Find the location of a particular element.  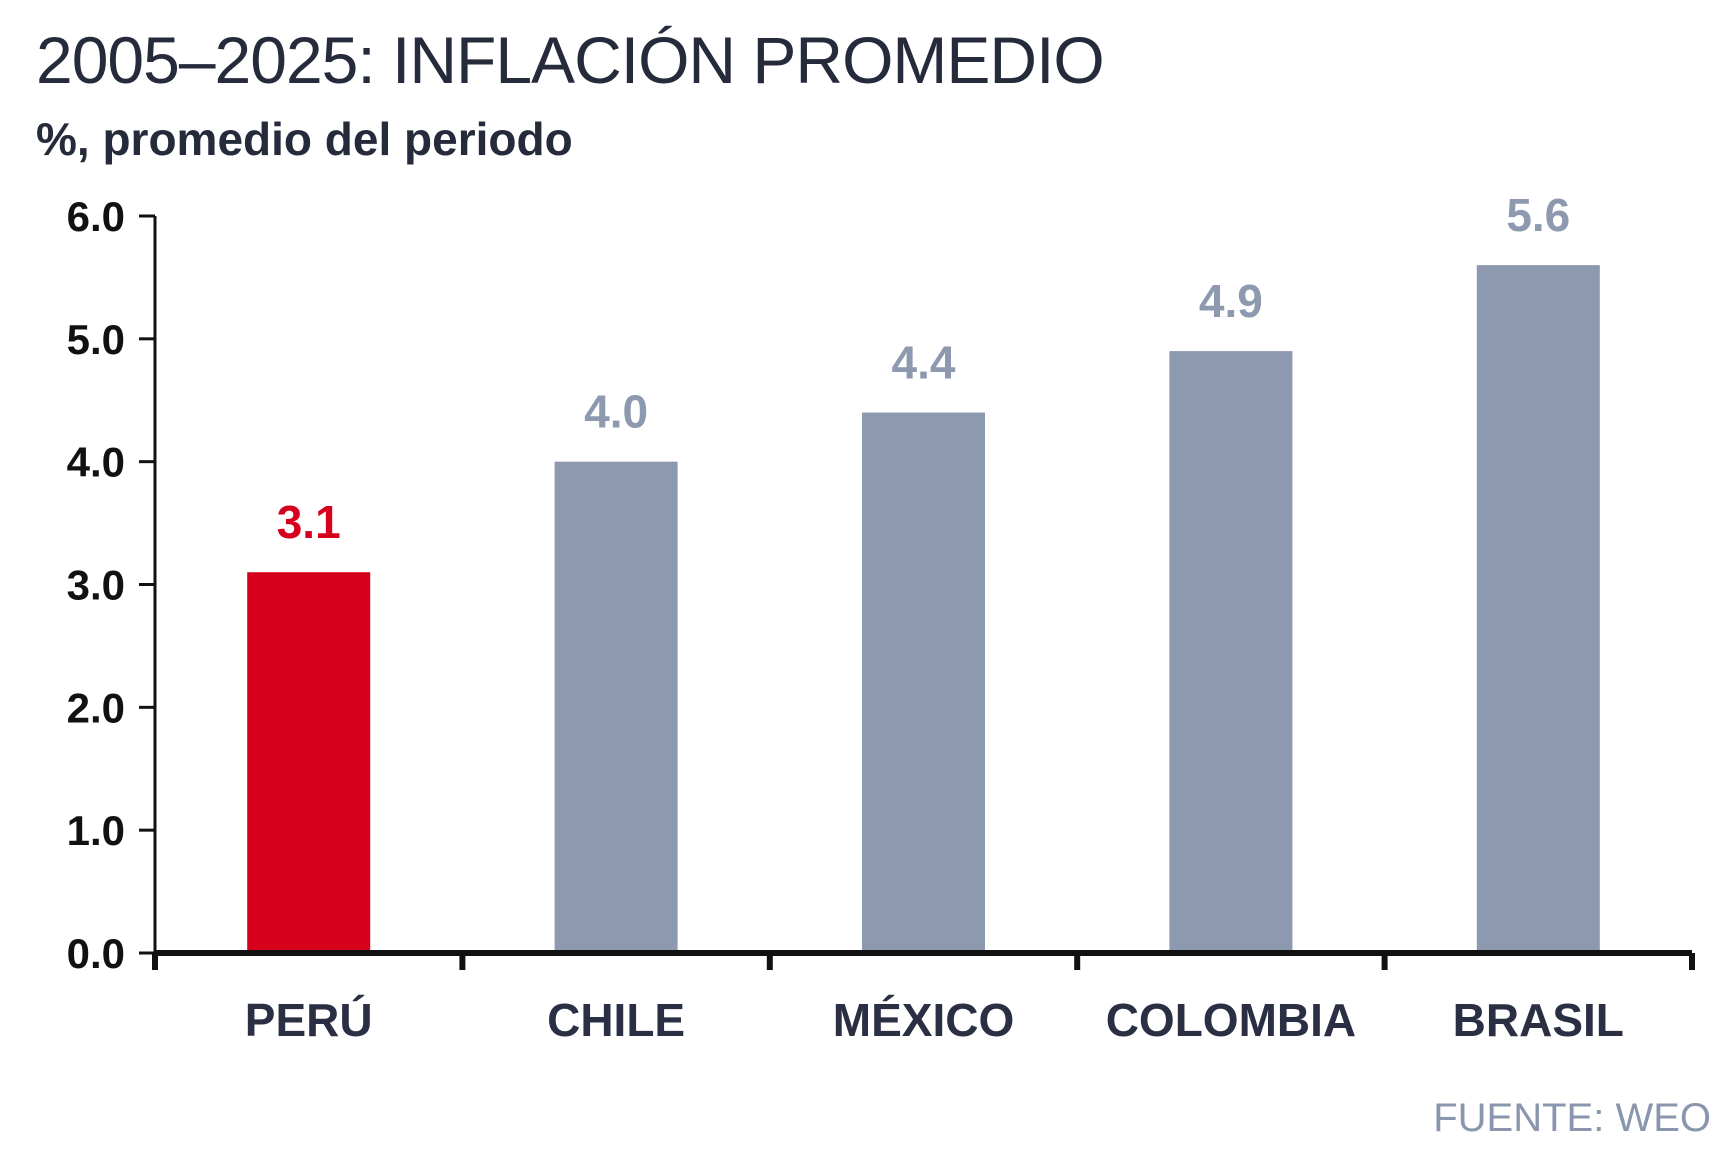

y-tick-label: 2.0 is located at coordinates (96, 707).